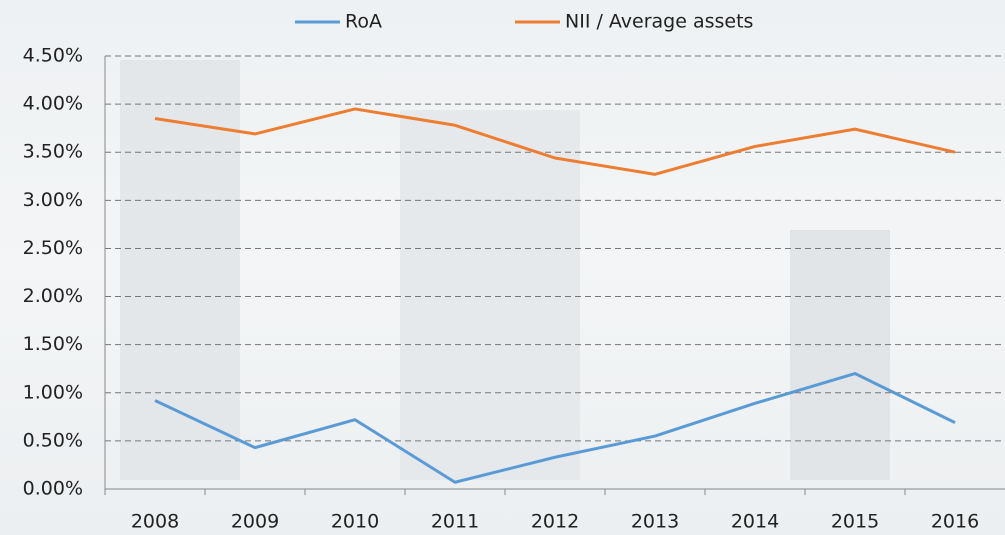 The image size is (1005, 535). Describe the element at coordinates (355, 522) in the screenshot. I see `x-tick-label: 2010` at that location.